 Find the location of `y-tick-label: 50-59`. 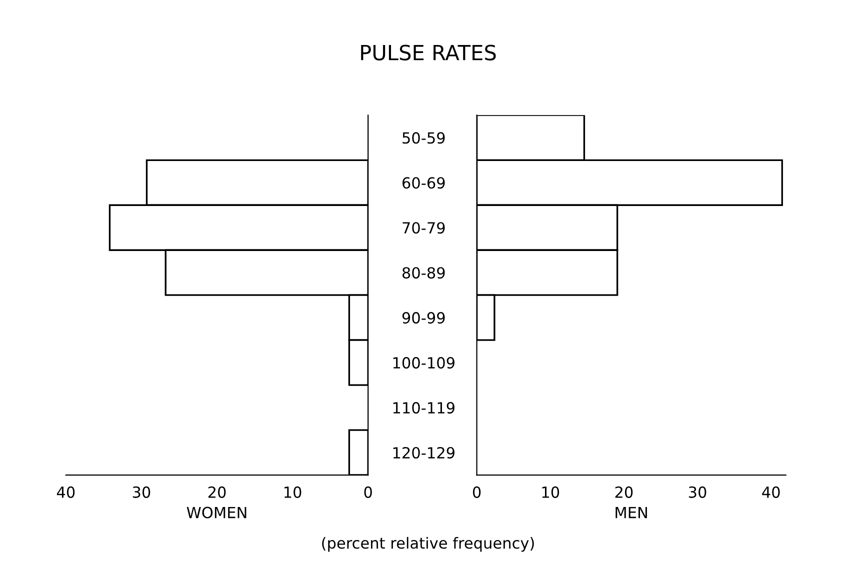

y-tick-label: 50-59 is located at coordinates (423, 138).